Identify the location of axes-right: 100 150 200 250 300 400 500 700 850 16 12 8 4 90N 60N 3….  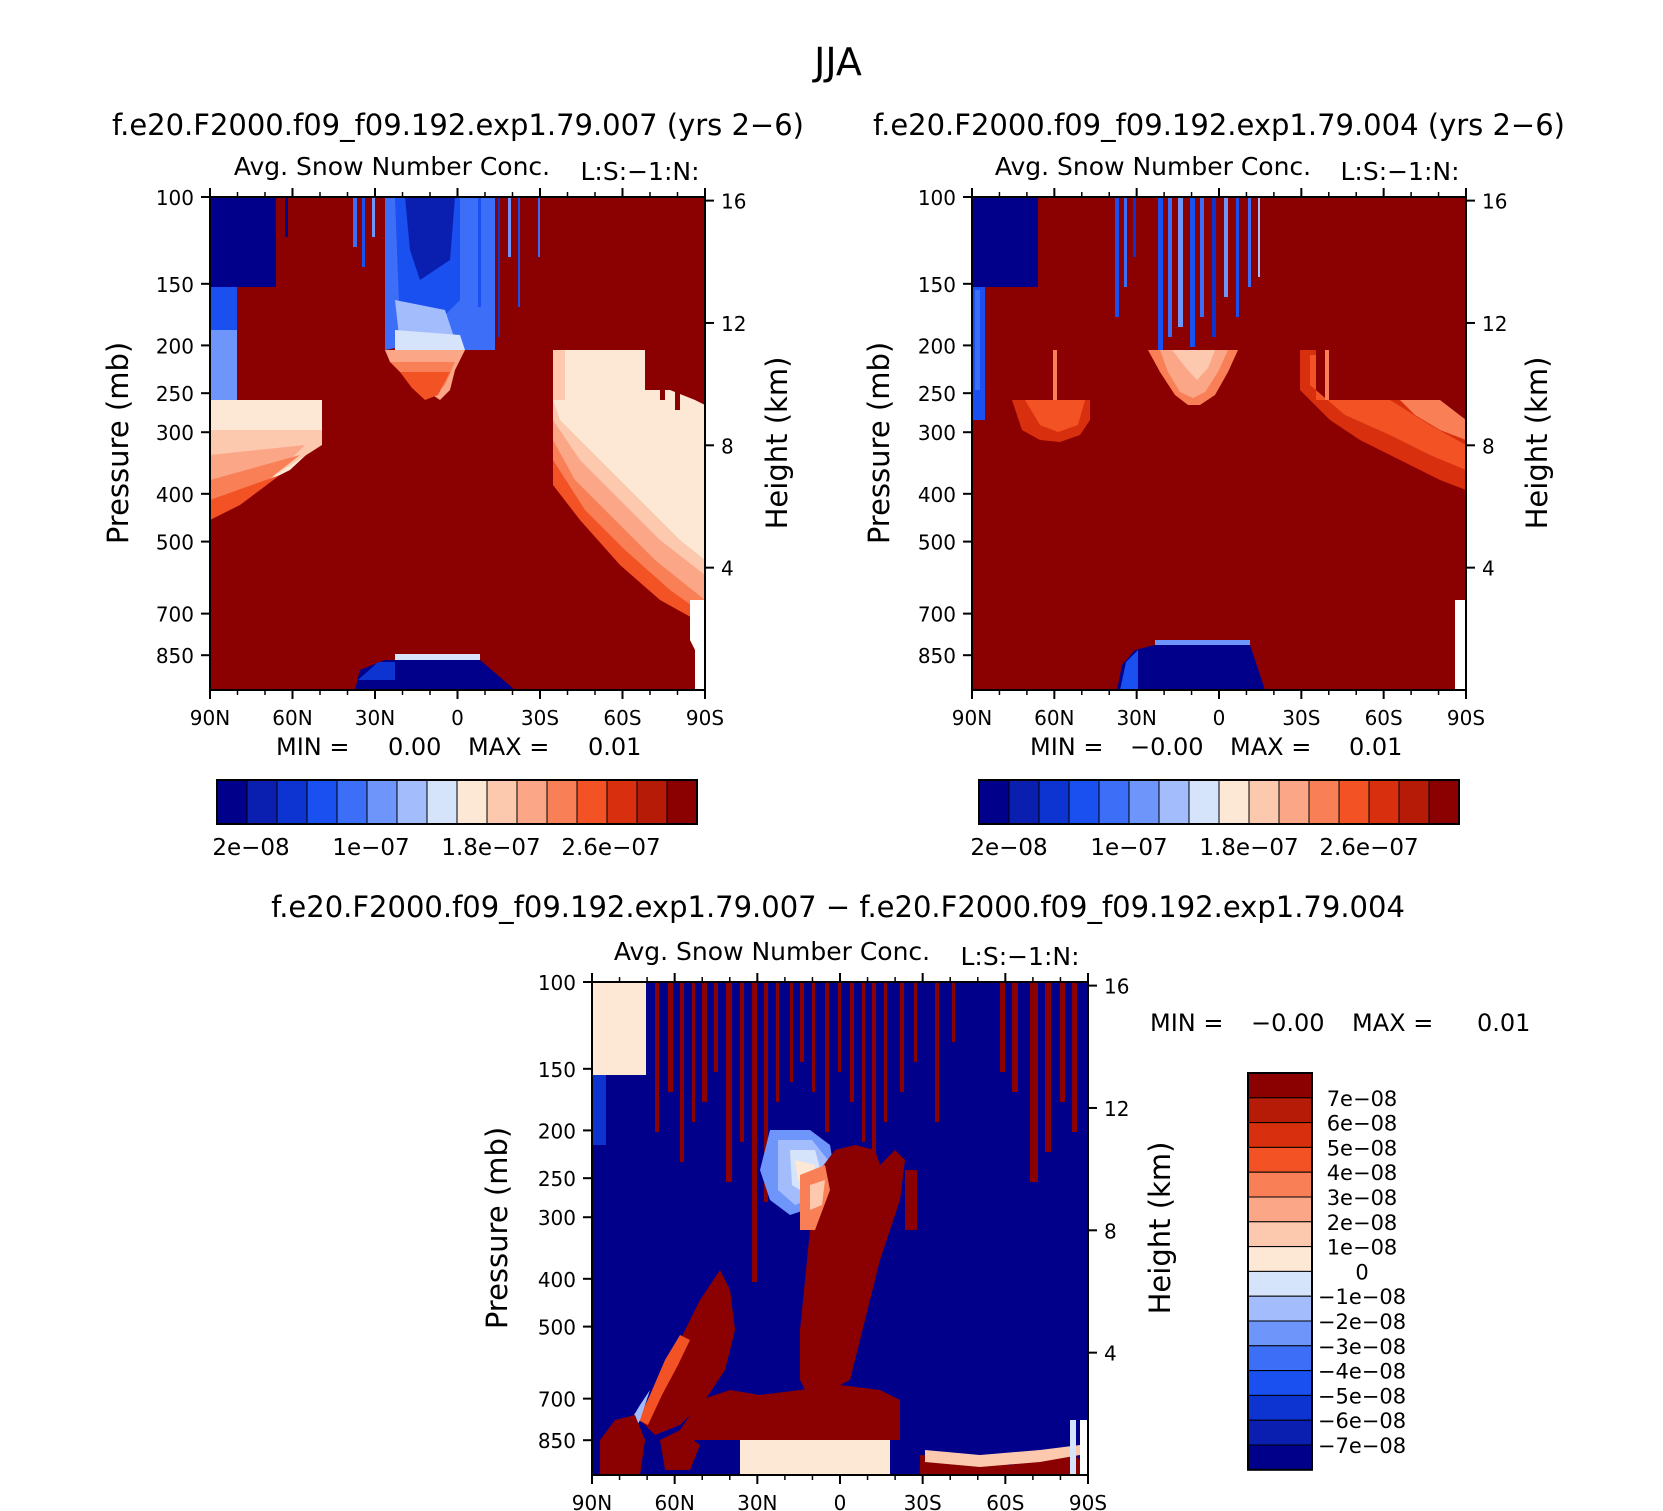
(1213, 458).